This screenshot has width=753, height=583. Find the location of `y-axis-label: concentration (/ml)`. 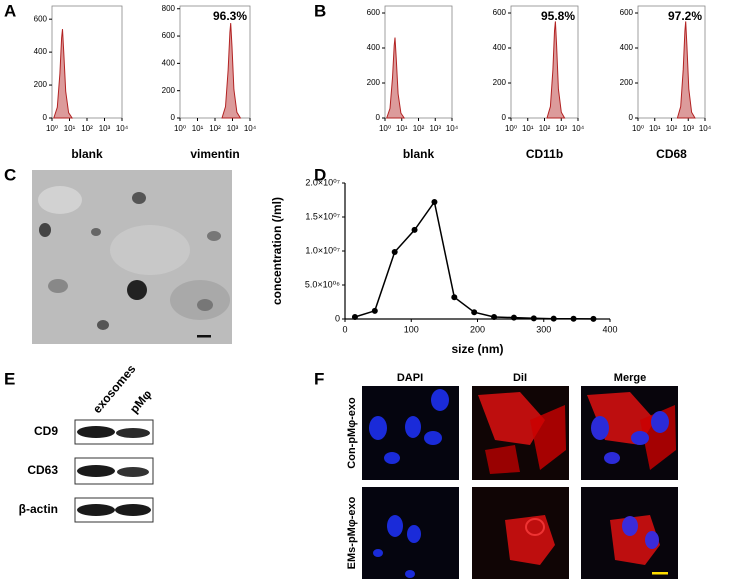

y-axis-label: concentration (/ml) is located at coordinates (277, 251).